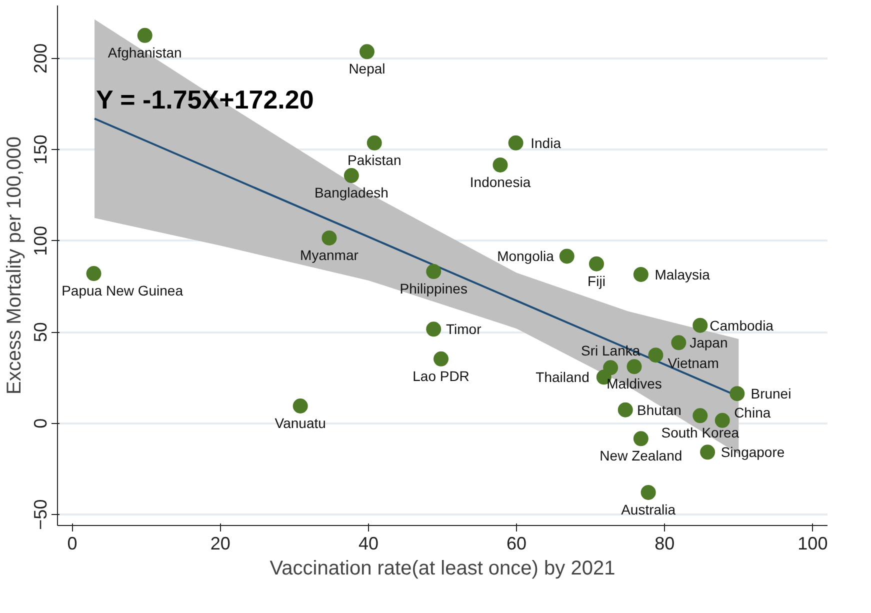  What do you see at coordinates (693, 363) in the screenshot?
I see `annotation: Vietnam` at bounding box center [693, 363].